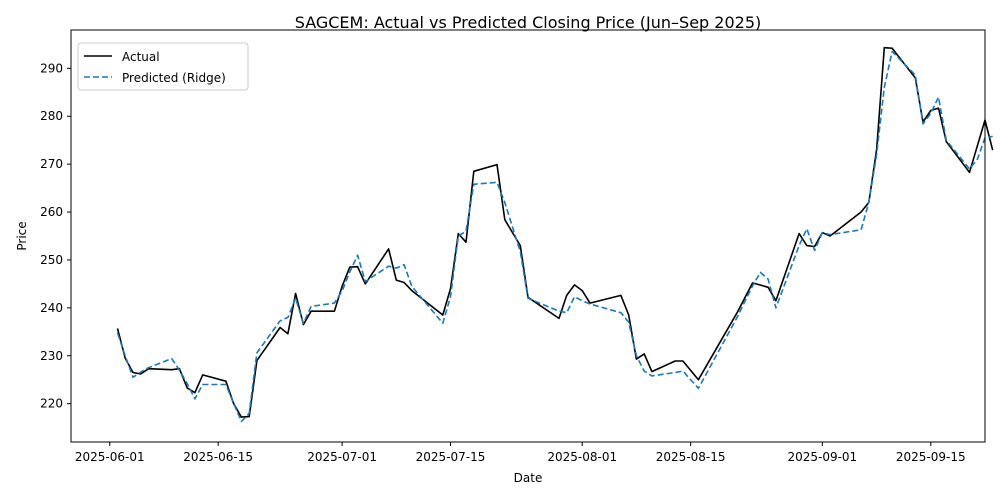  Describe the element at coordinates (218, 457) in the screenshot. I see `x-tick-label: 2025-06-15` at that location.